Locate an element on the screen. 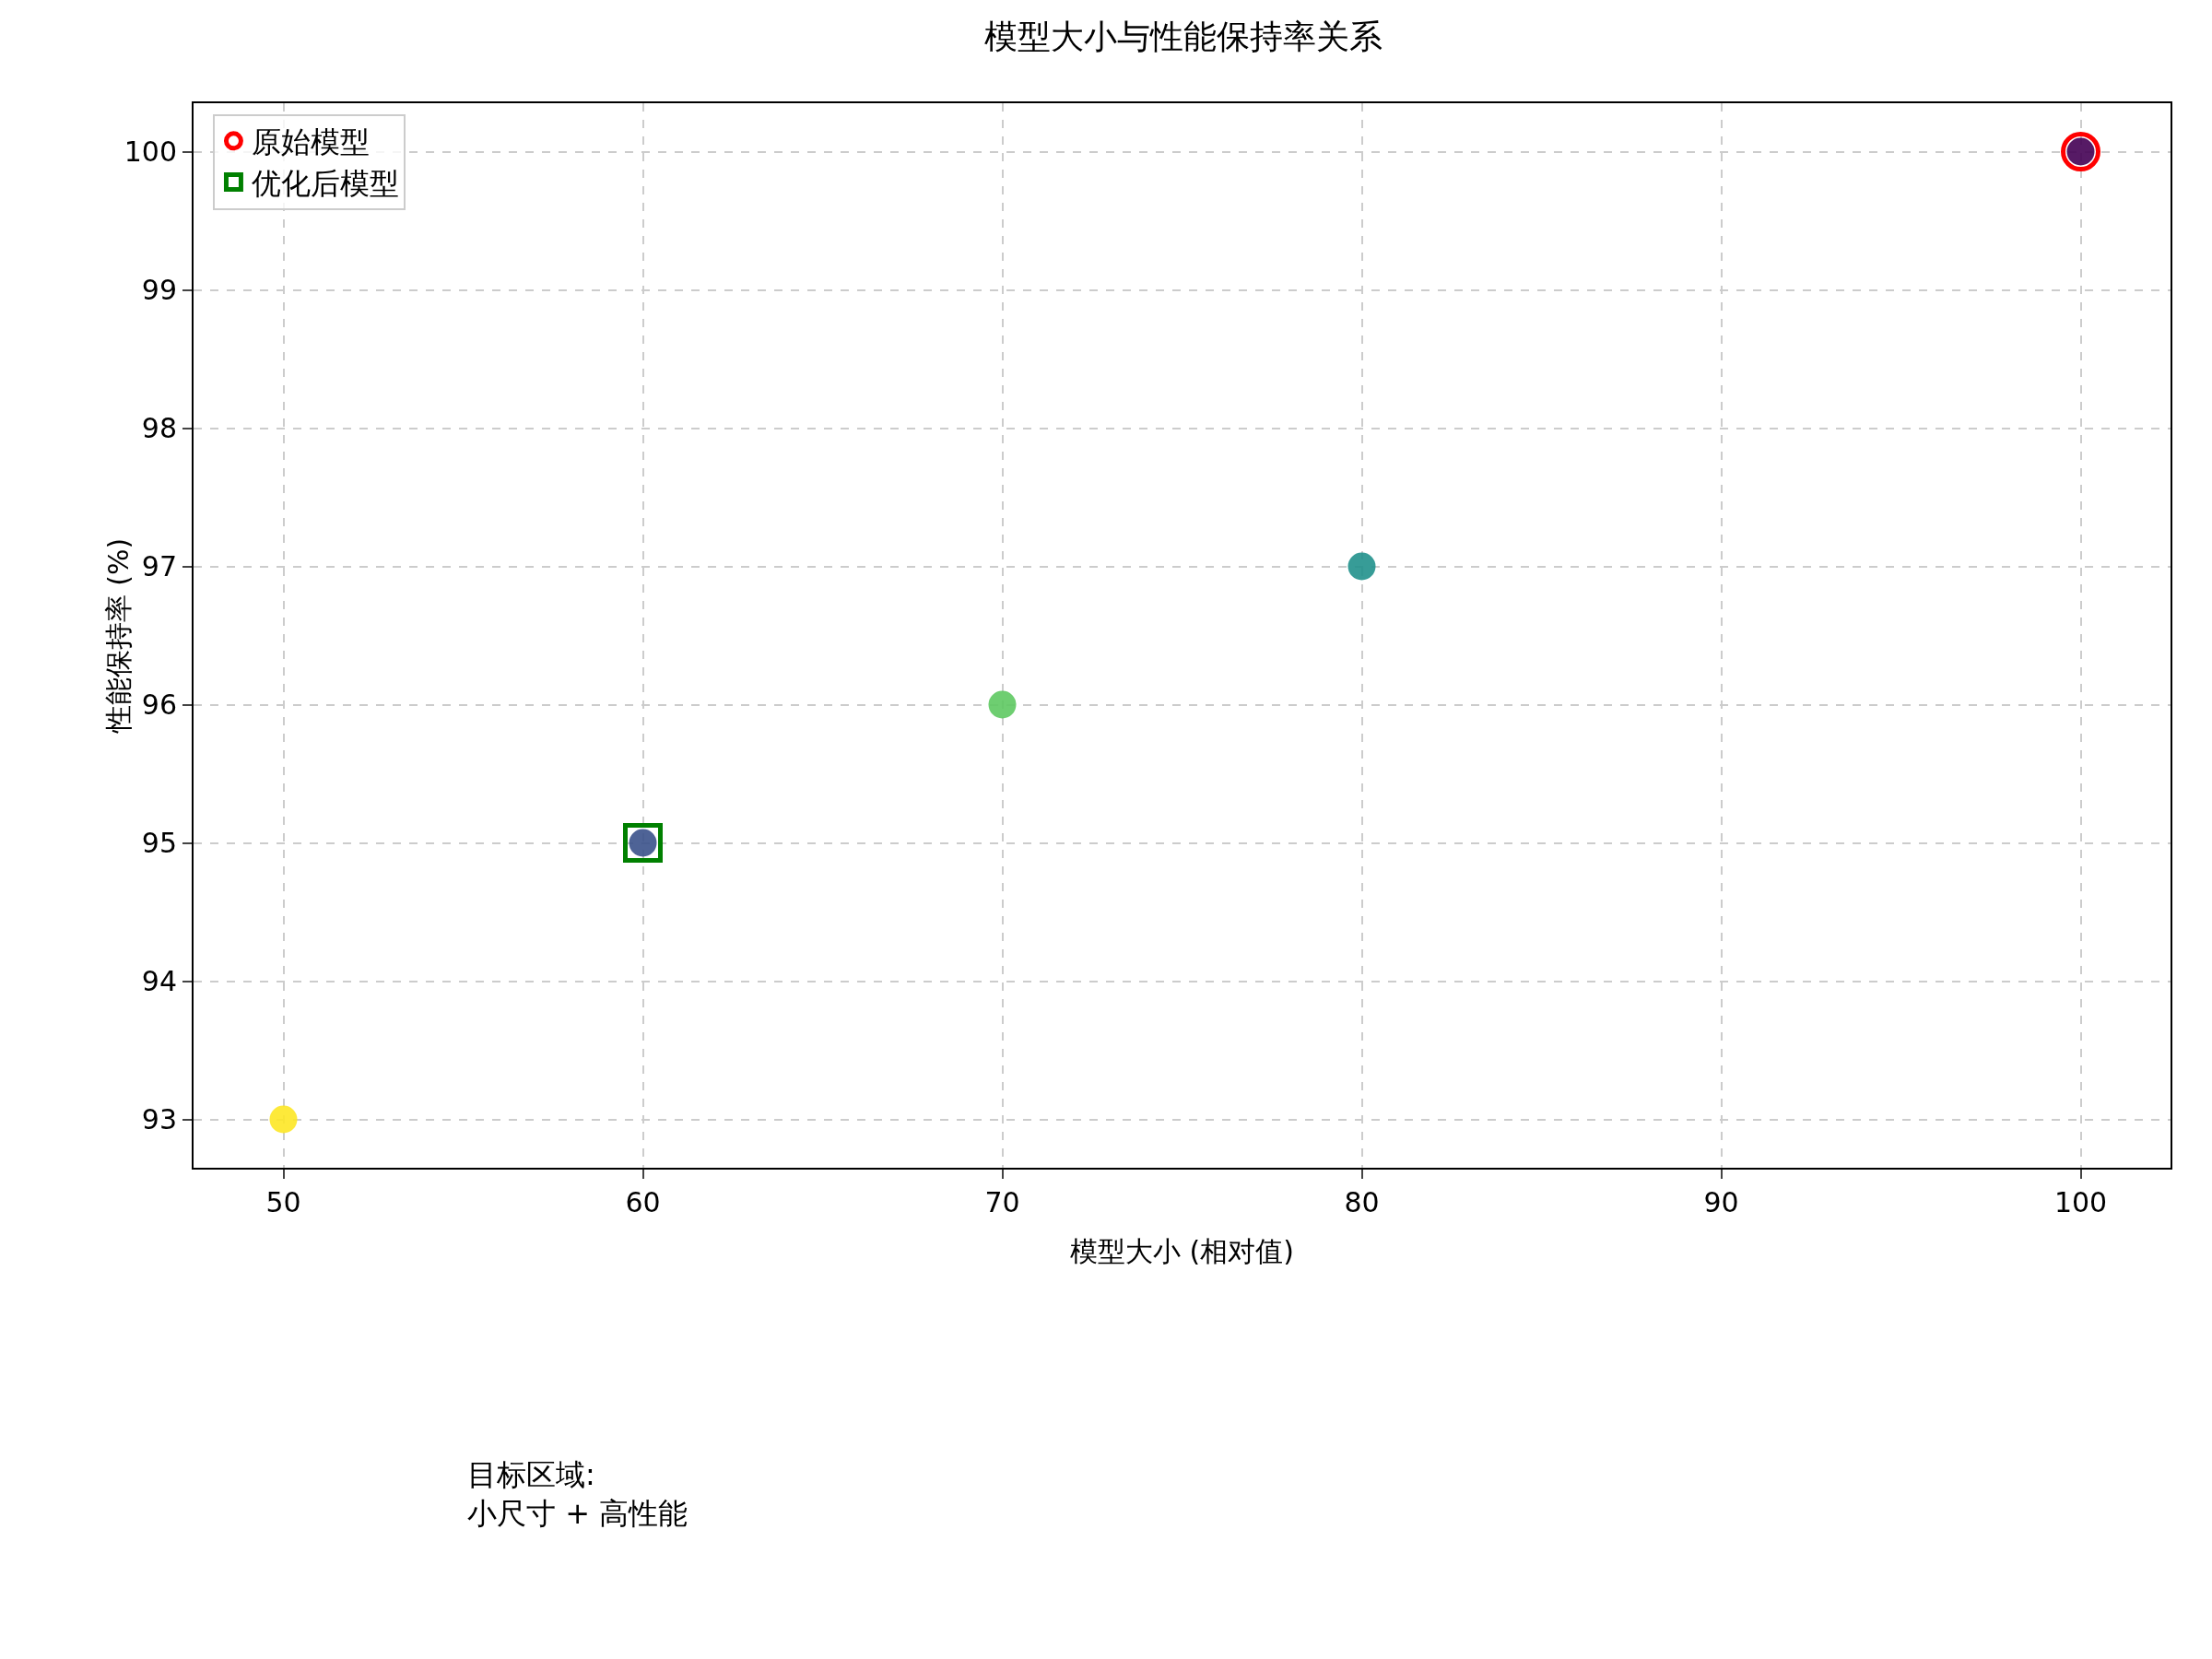  x-axis-title: 模型大小 (相对值) is located at coordinates (1182, 1251).